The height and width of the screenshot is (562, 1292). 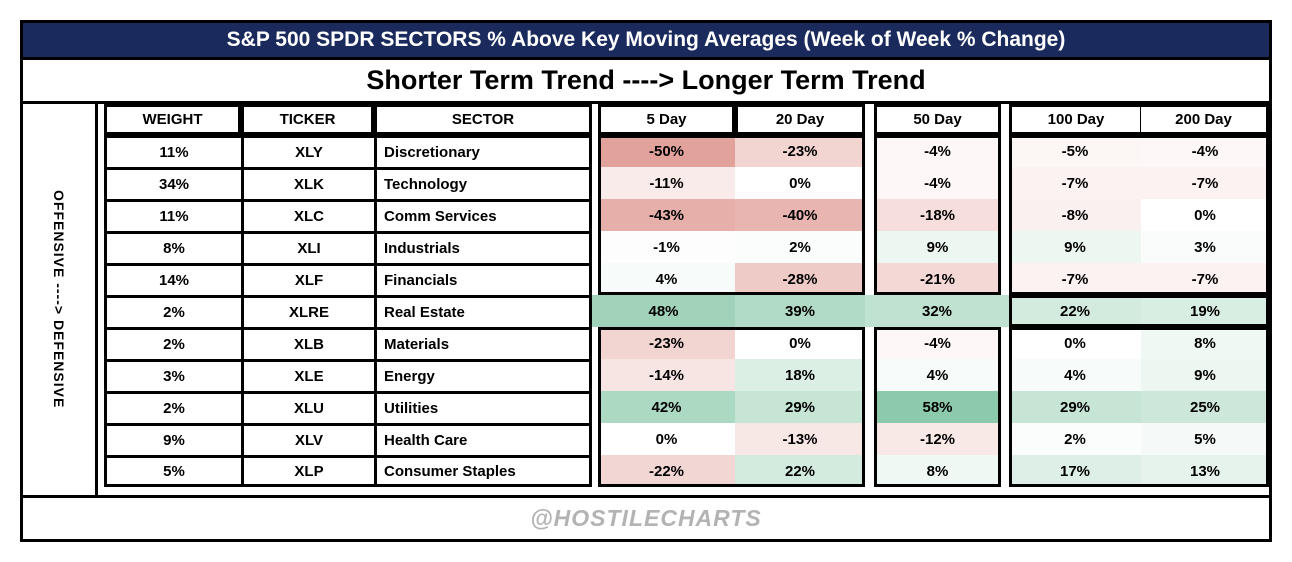 I want to click on sector-cell: Technology, so click(x=483, y=183).